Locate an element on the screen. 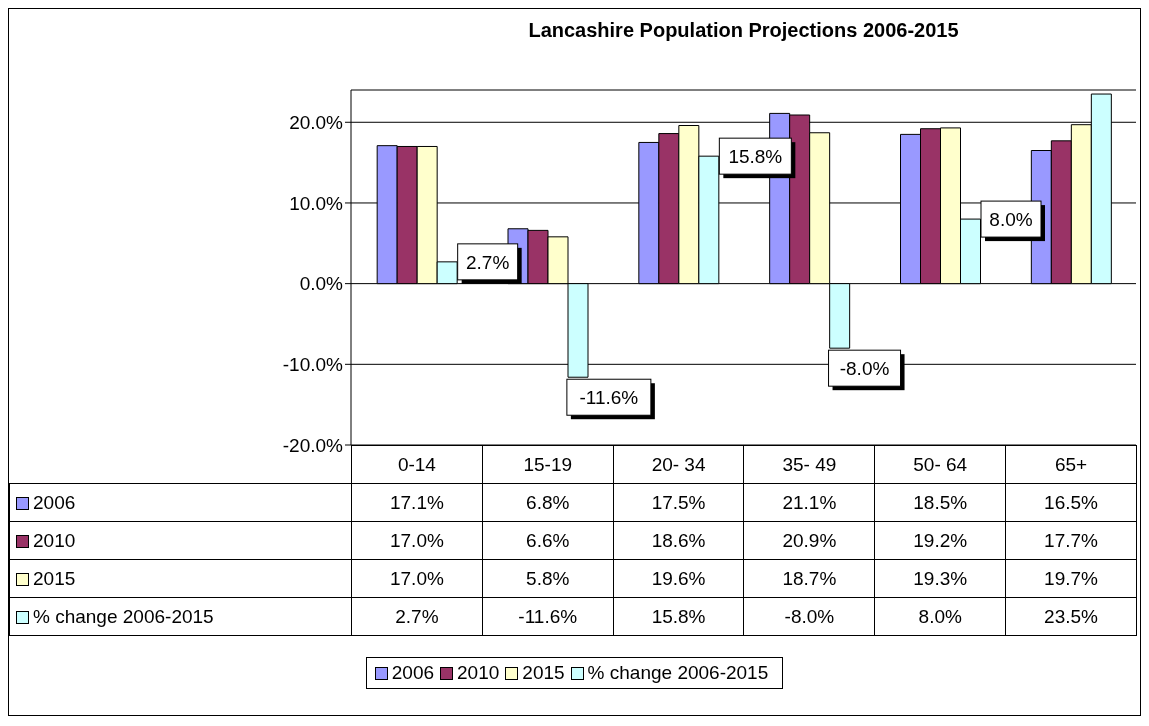 This screenshot has height=726, width=1149. y-tick-label: -10.0% is located at coordinates (313, 365).